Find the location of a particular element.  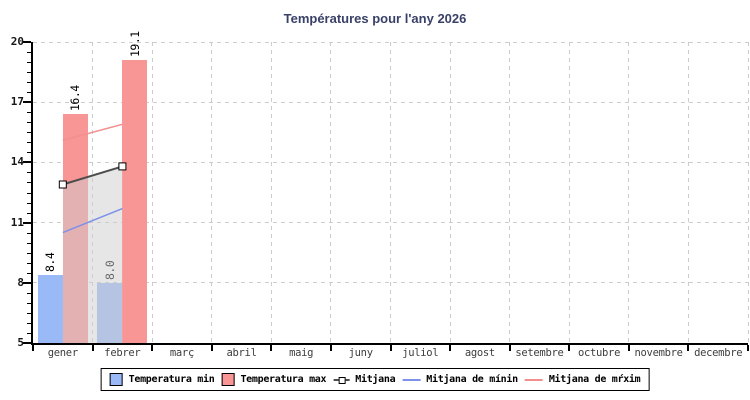

y-tick-label: 11 is located at coordinates (17, 222).